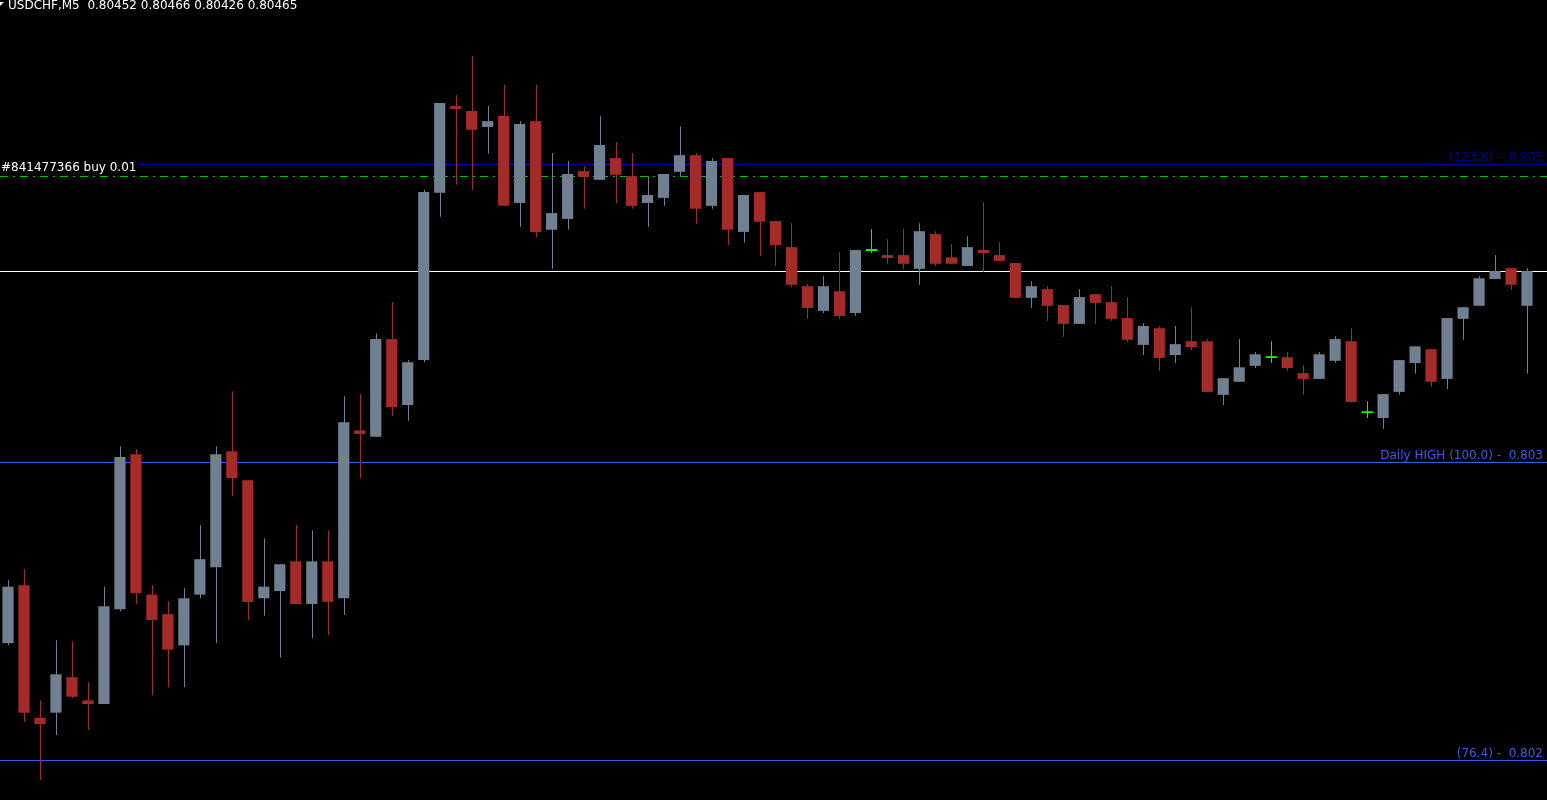  Describe the element at coordinates (153, 6) in the screenshot. I see `chart-title: USDCHF,M5 0.80452 0.80466 0.80426 0.80465` at that location.